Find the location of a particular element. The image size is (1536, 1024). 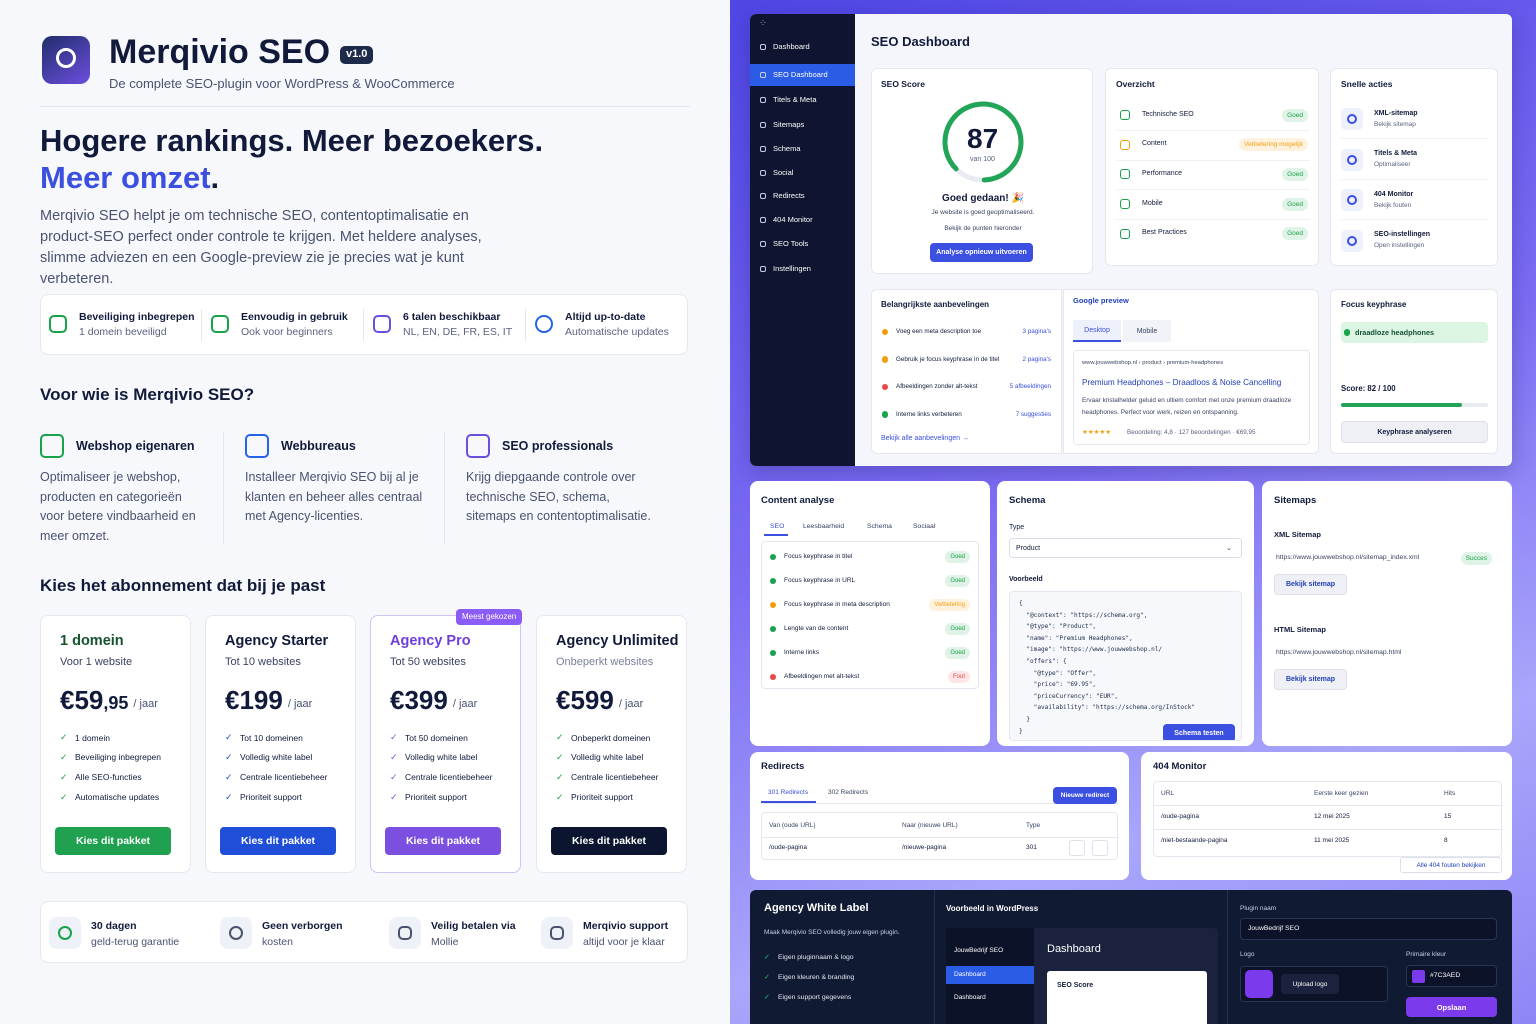

quick-sub: Open instellingen is located at coordinates (1399, 246).